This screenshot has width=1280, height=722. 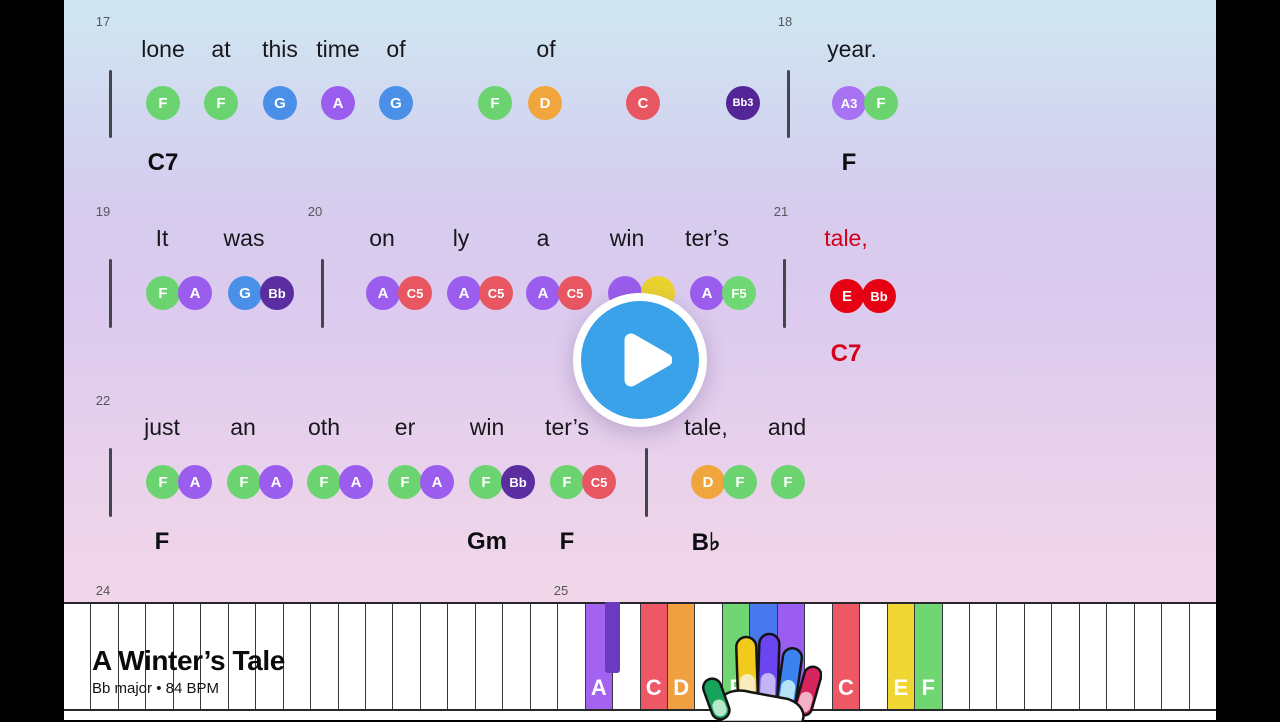 What do you see at coordinates (280, 49) in the screenshot?
I see `lyric-word: this` at bounding box center [280, 49].